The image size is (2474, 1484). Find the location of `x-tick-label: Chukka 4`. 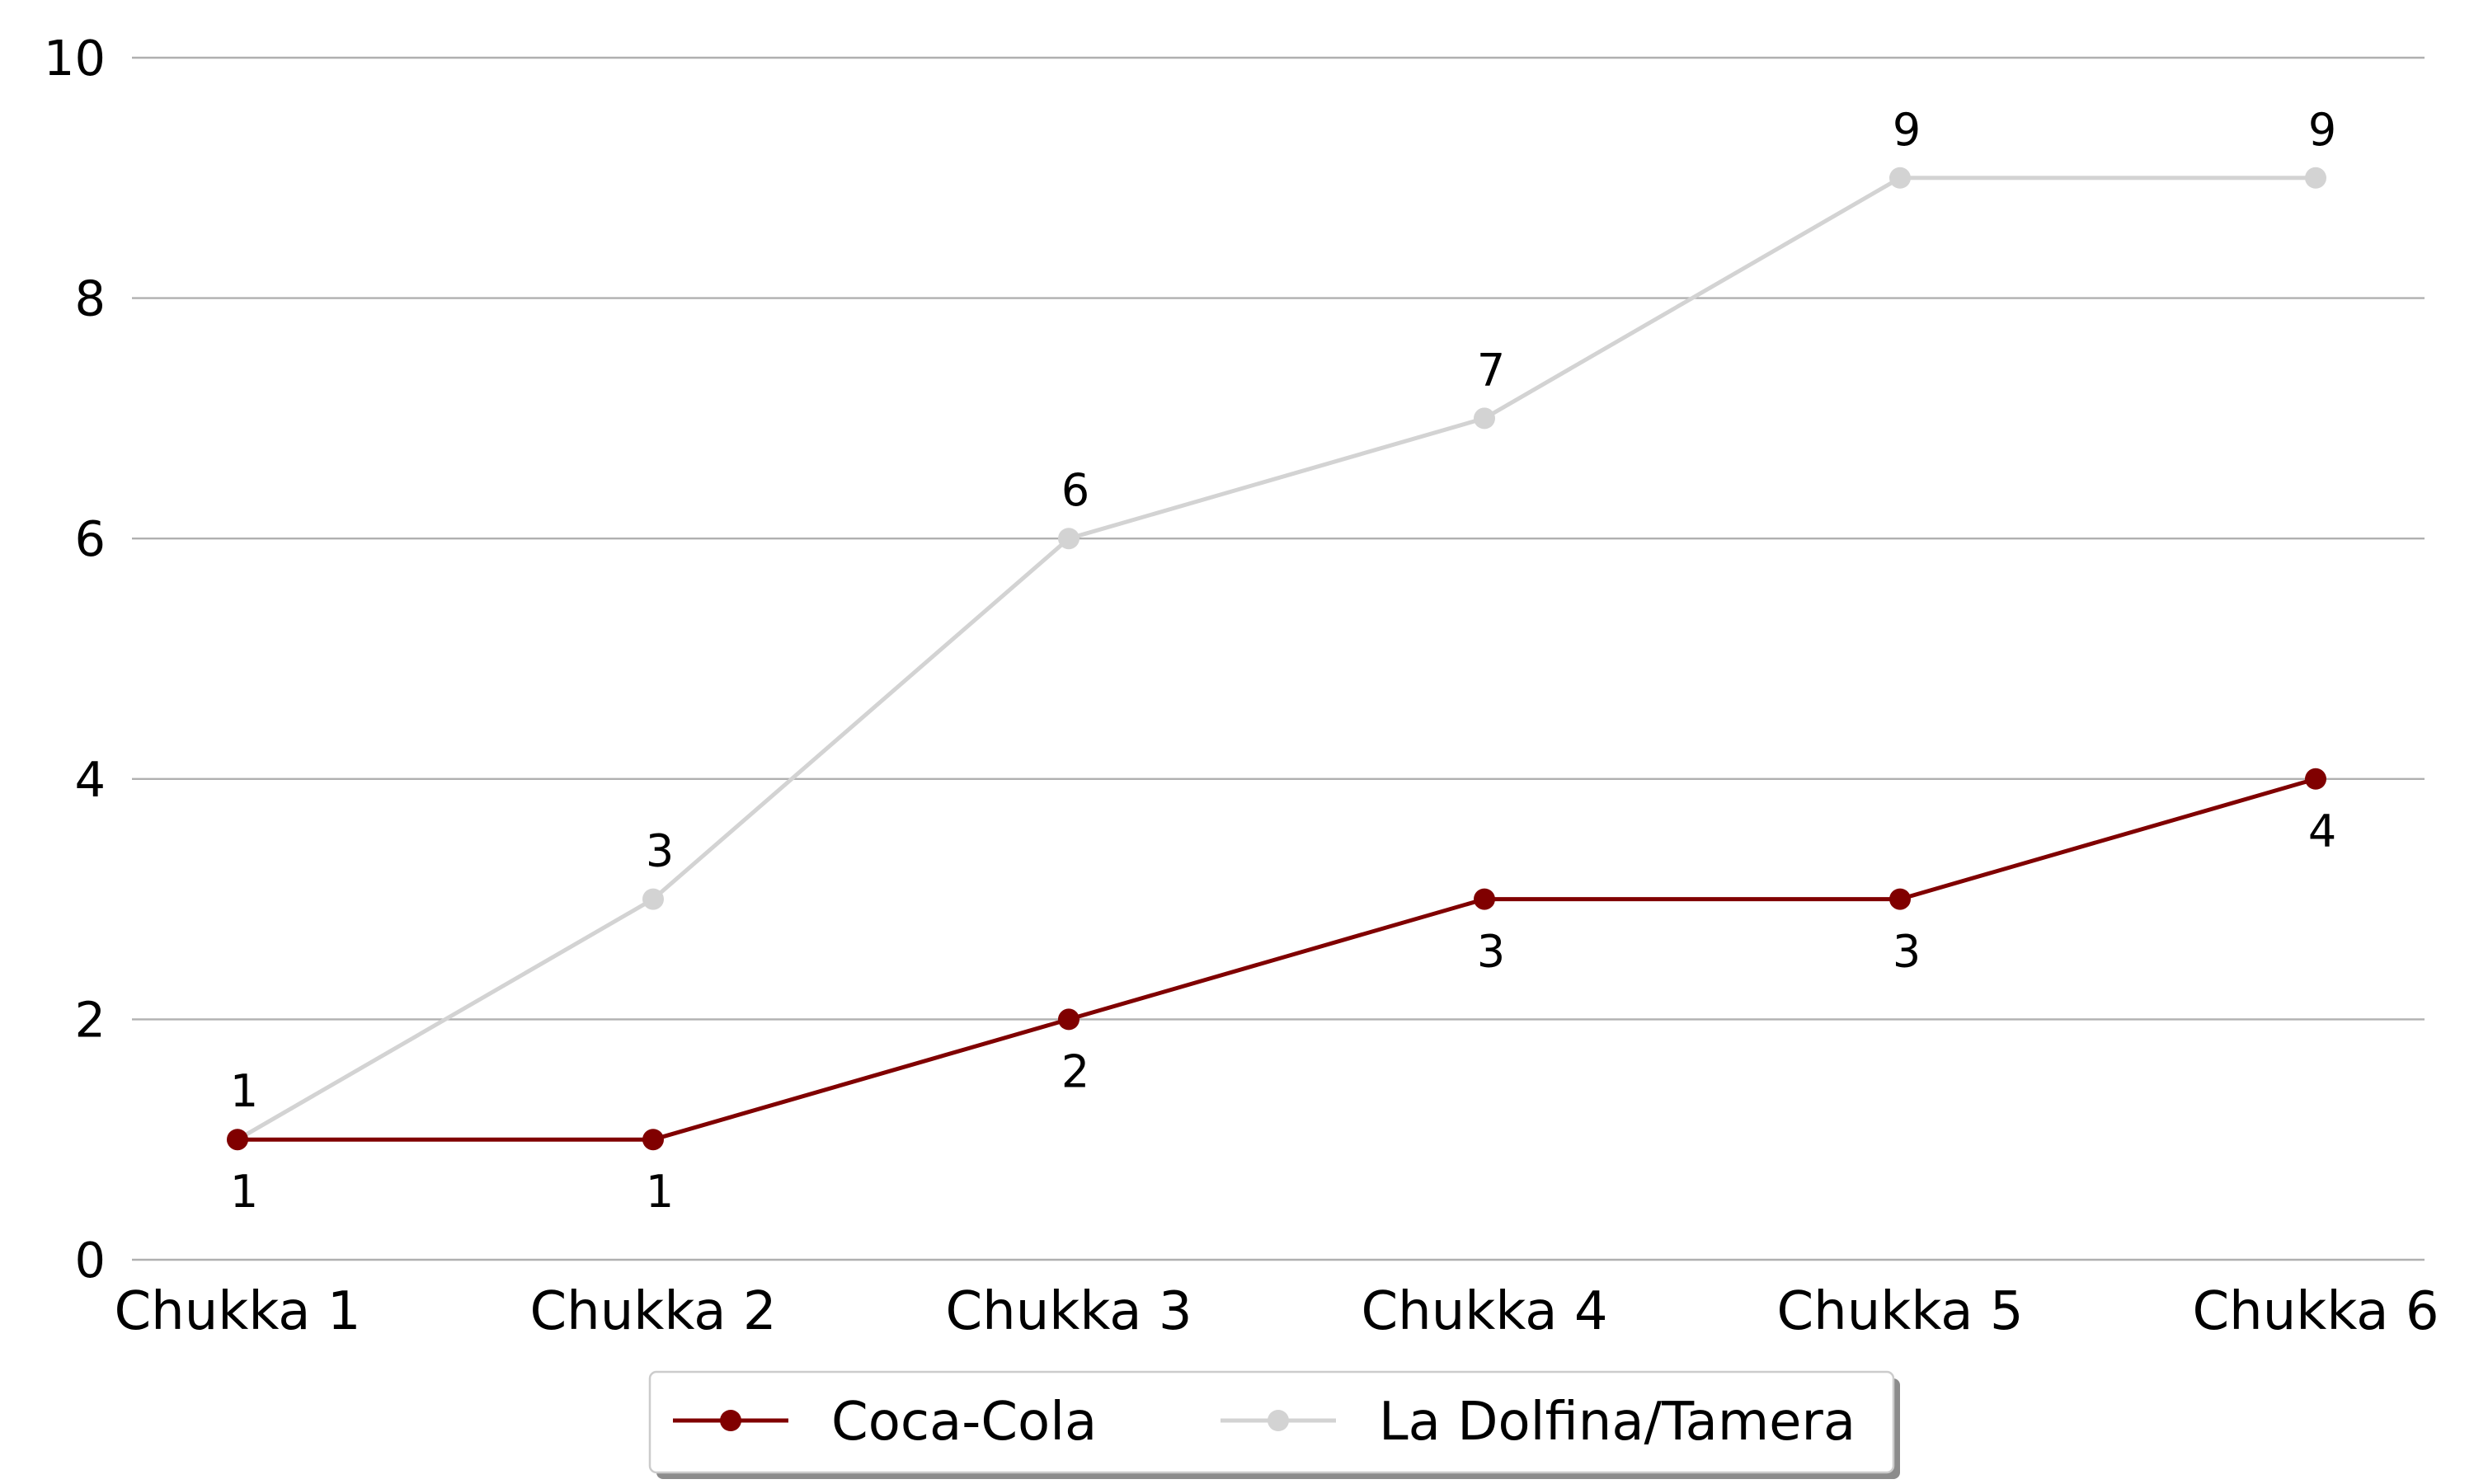

x-tick-label: Chukka 4 is located at coordinates (1484, 1311).